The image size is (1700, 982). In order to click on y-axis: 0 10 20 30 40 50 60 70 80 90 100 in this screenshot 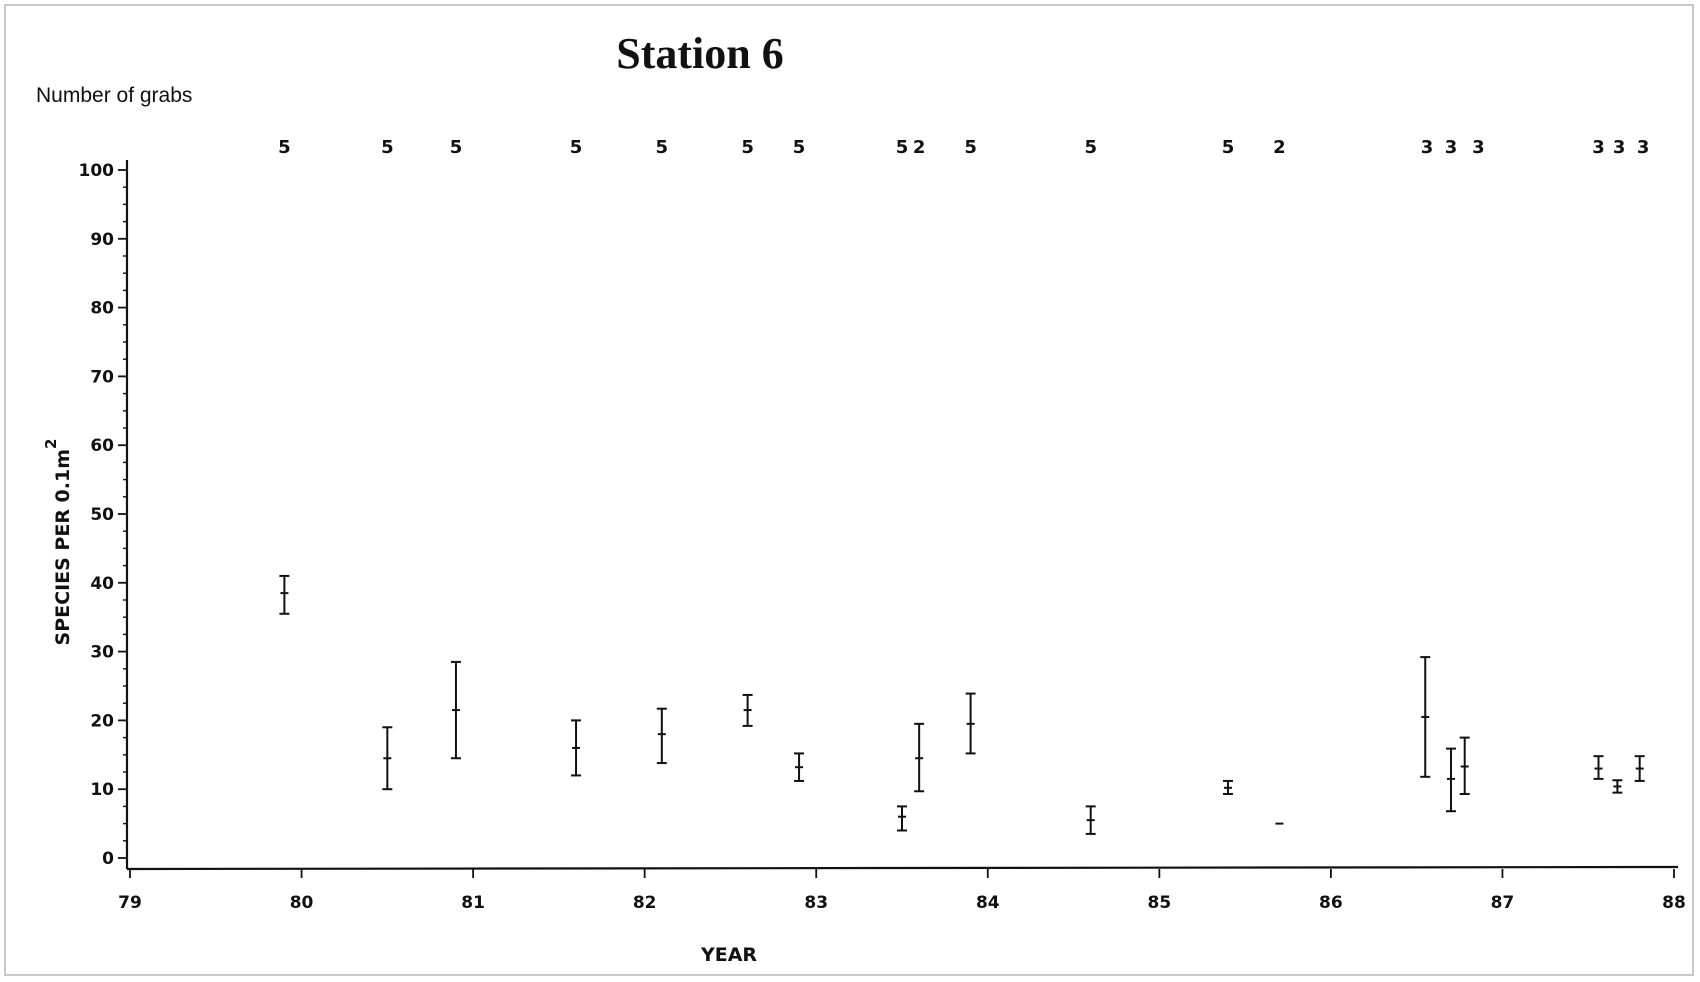, I will do `click(104, 514)`.